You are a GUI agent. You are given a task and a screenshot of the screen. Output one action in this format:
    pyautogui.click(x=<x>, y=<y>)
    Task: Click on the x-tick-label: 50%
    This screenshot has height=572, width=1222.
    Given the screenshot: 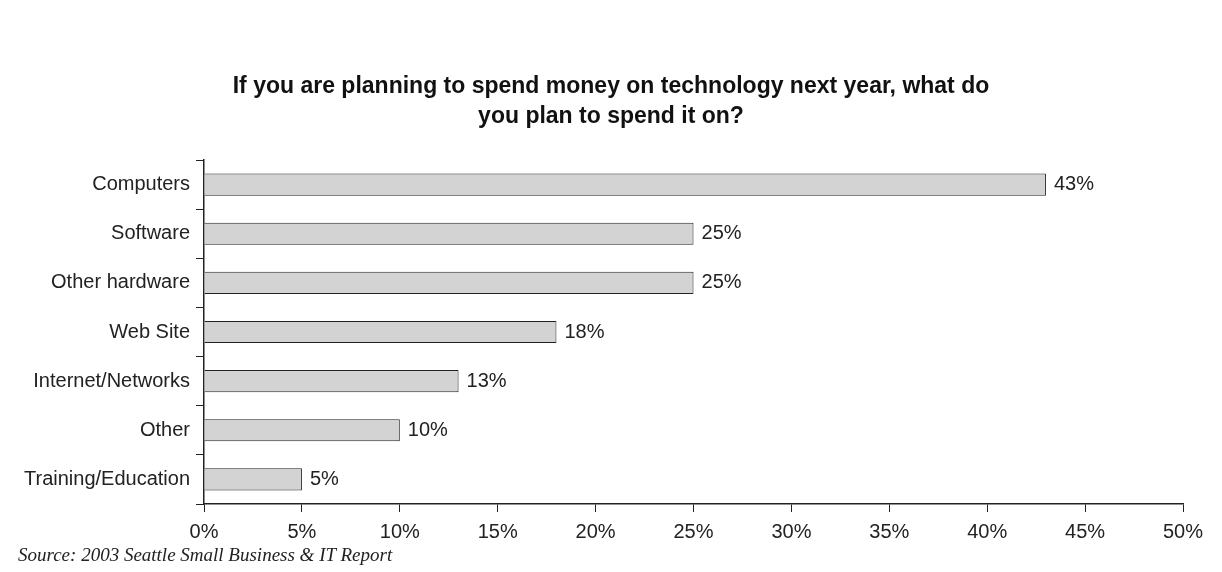 What is the action you would take?
    pyautogui.click(x=1183, y=530)
    